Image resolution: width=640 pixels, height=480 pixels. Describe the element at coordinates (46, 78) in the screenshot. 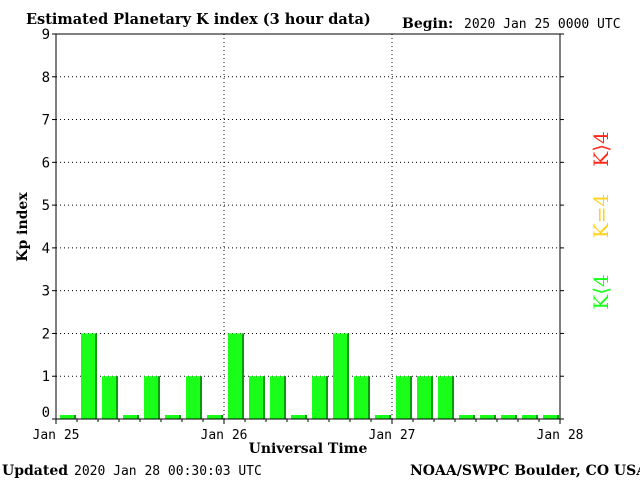

I see `y-tick-label: 8` at that location.